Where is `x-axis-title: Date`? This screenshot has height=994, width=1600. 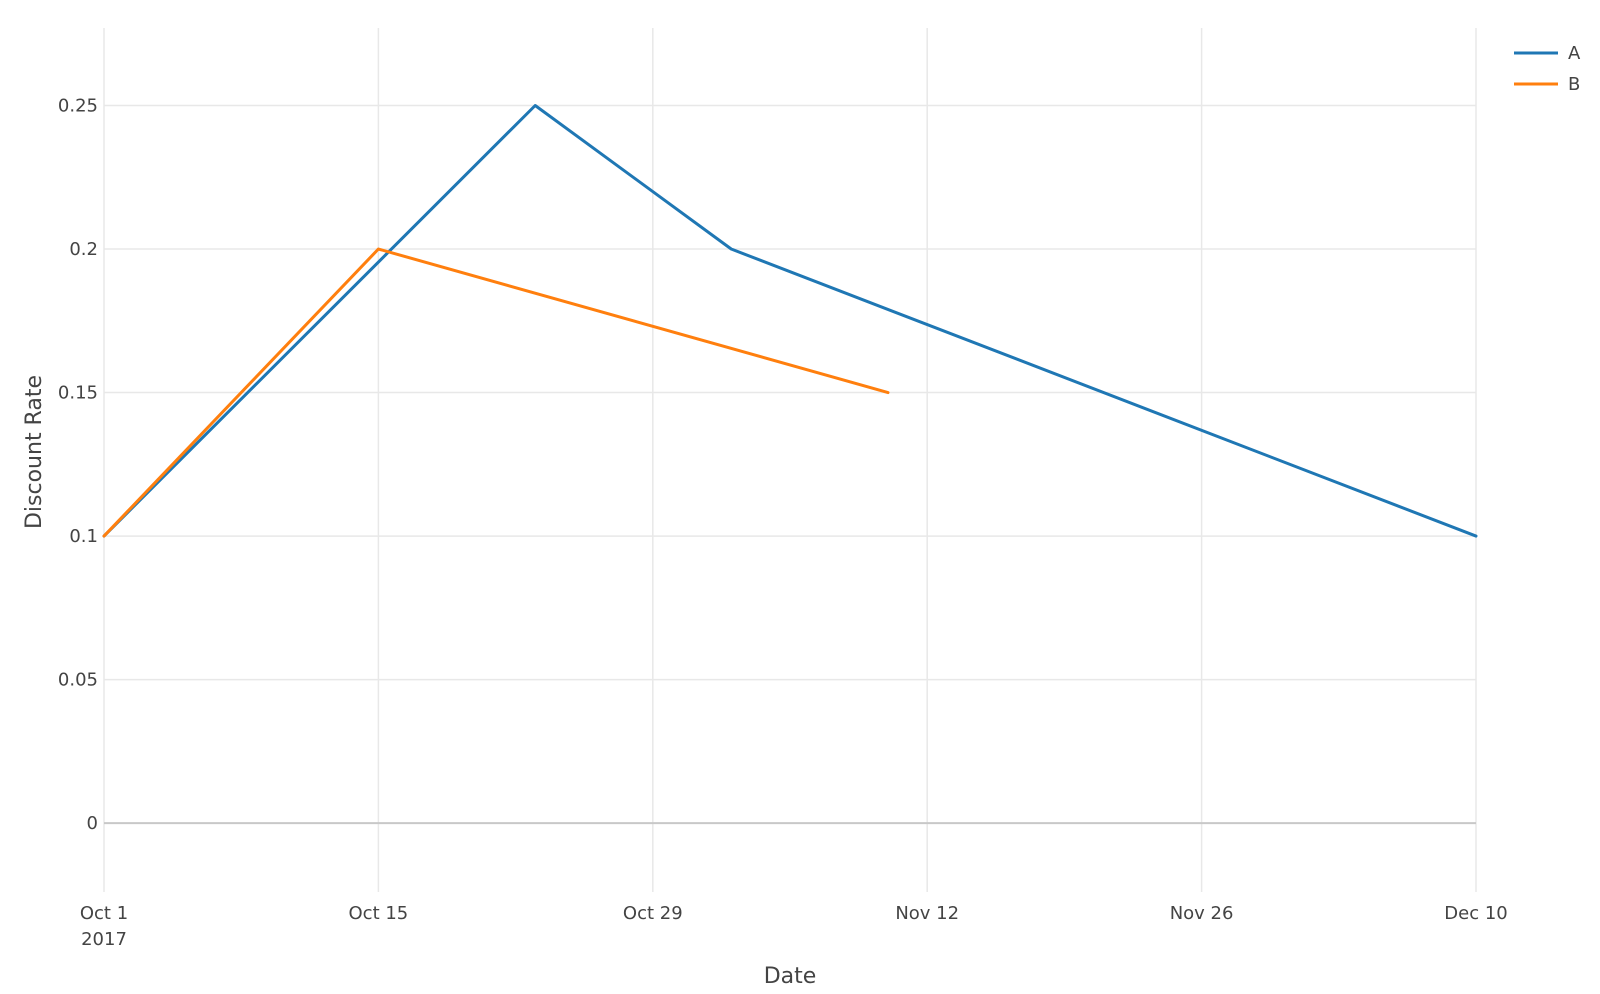 x-axis-title: Date is located at coordinates (790, 976).